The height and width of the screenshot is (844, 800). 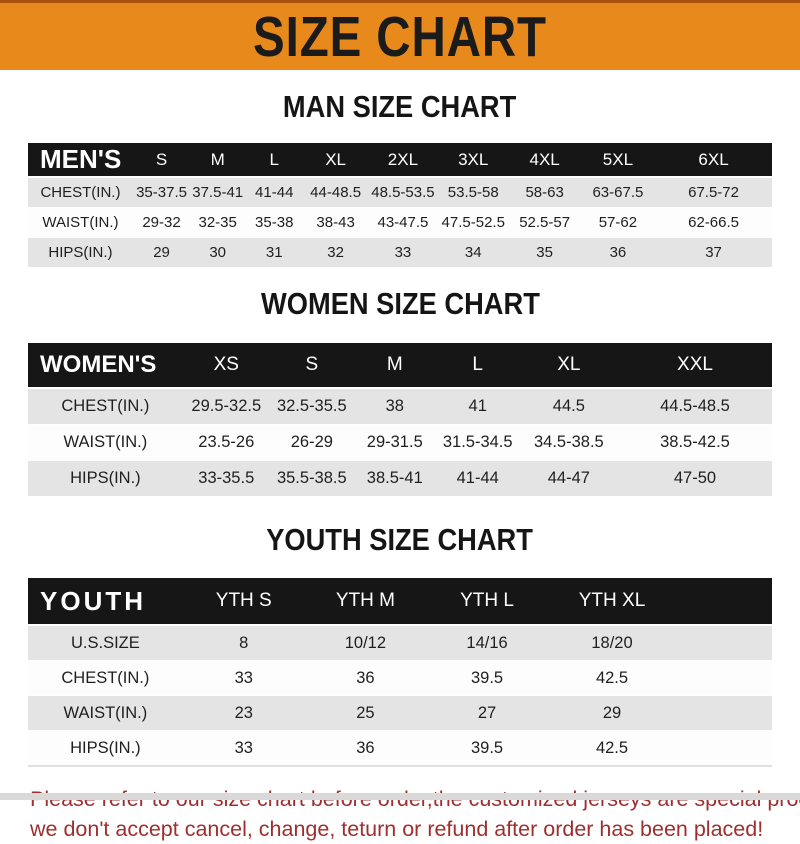 I want to click on cell: 57-62, so click(x=618, y=222).